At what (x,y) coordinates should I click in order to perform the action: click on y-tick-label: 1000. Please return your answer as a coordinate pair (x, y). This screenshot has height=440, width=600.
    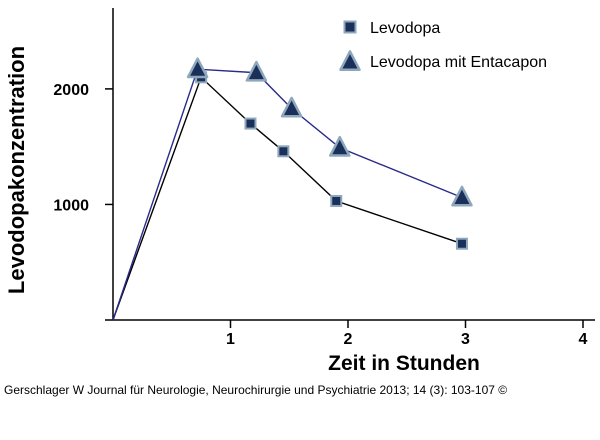
    Looking at the image, I should click on (71, 205).